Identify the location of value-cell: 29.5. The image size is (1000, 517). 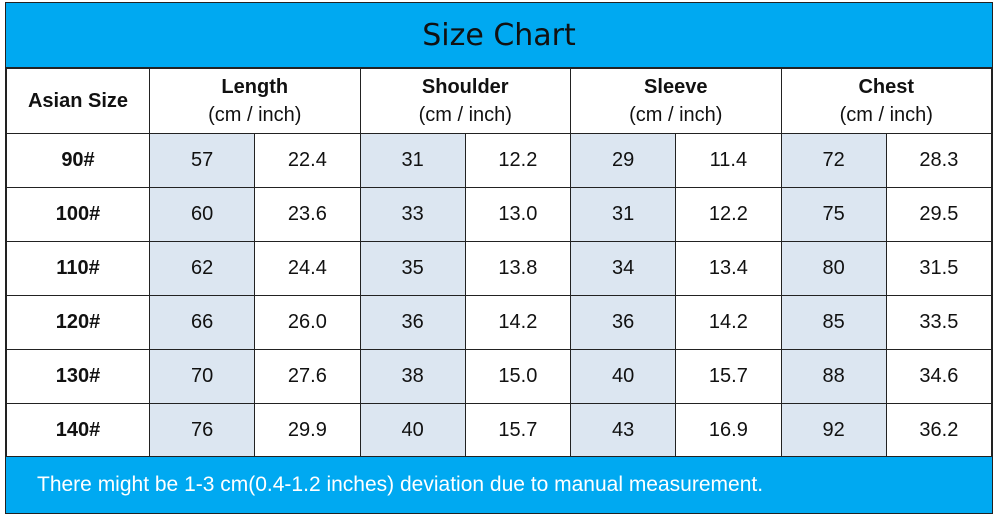
(939, 214).